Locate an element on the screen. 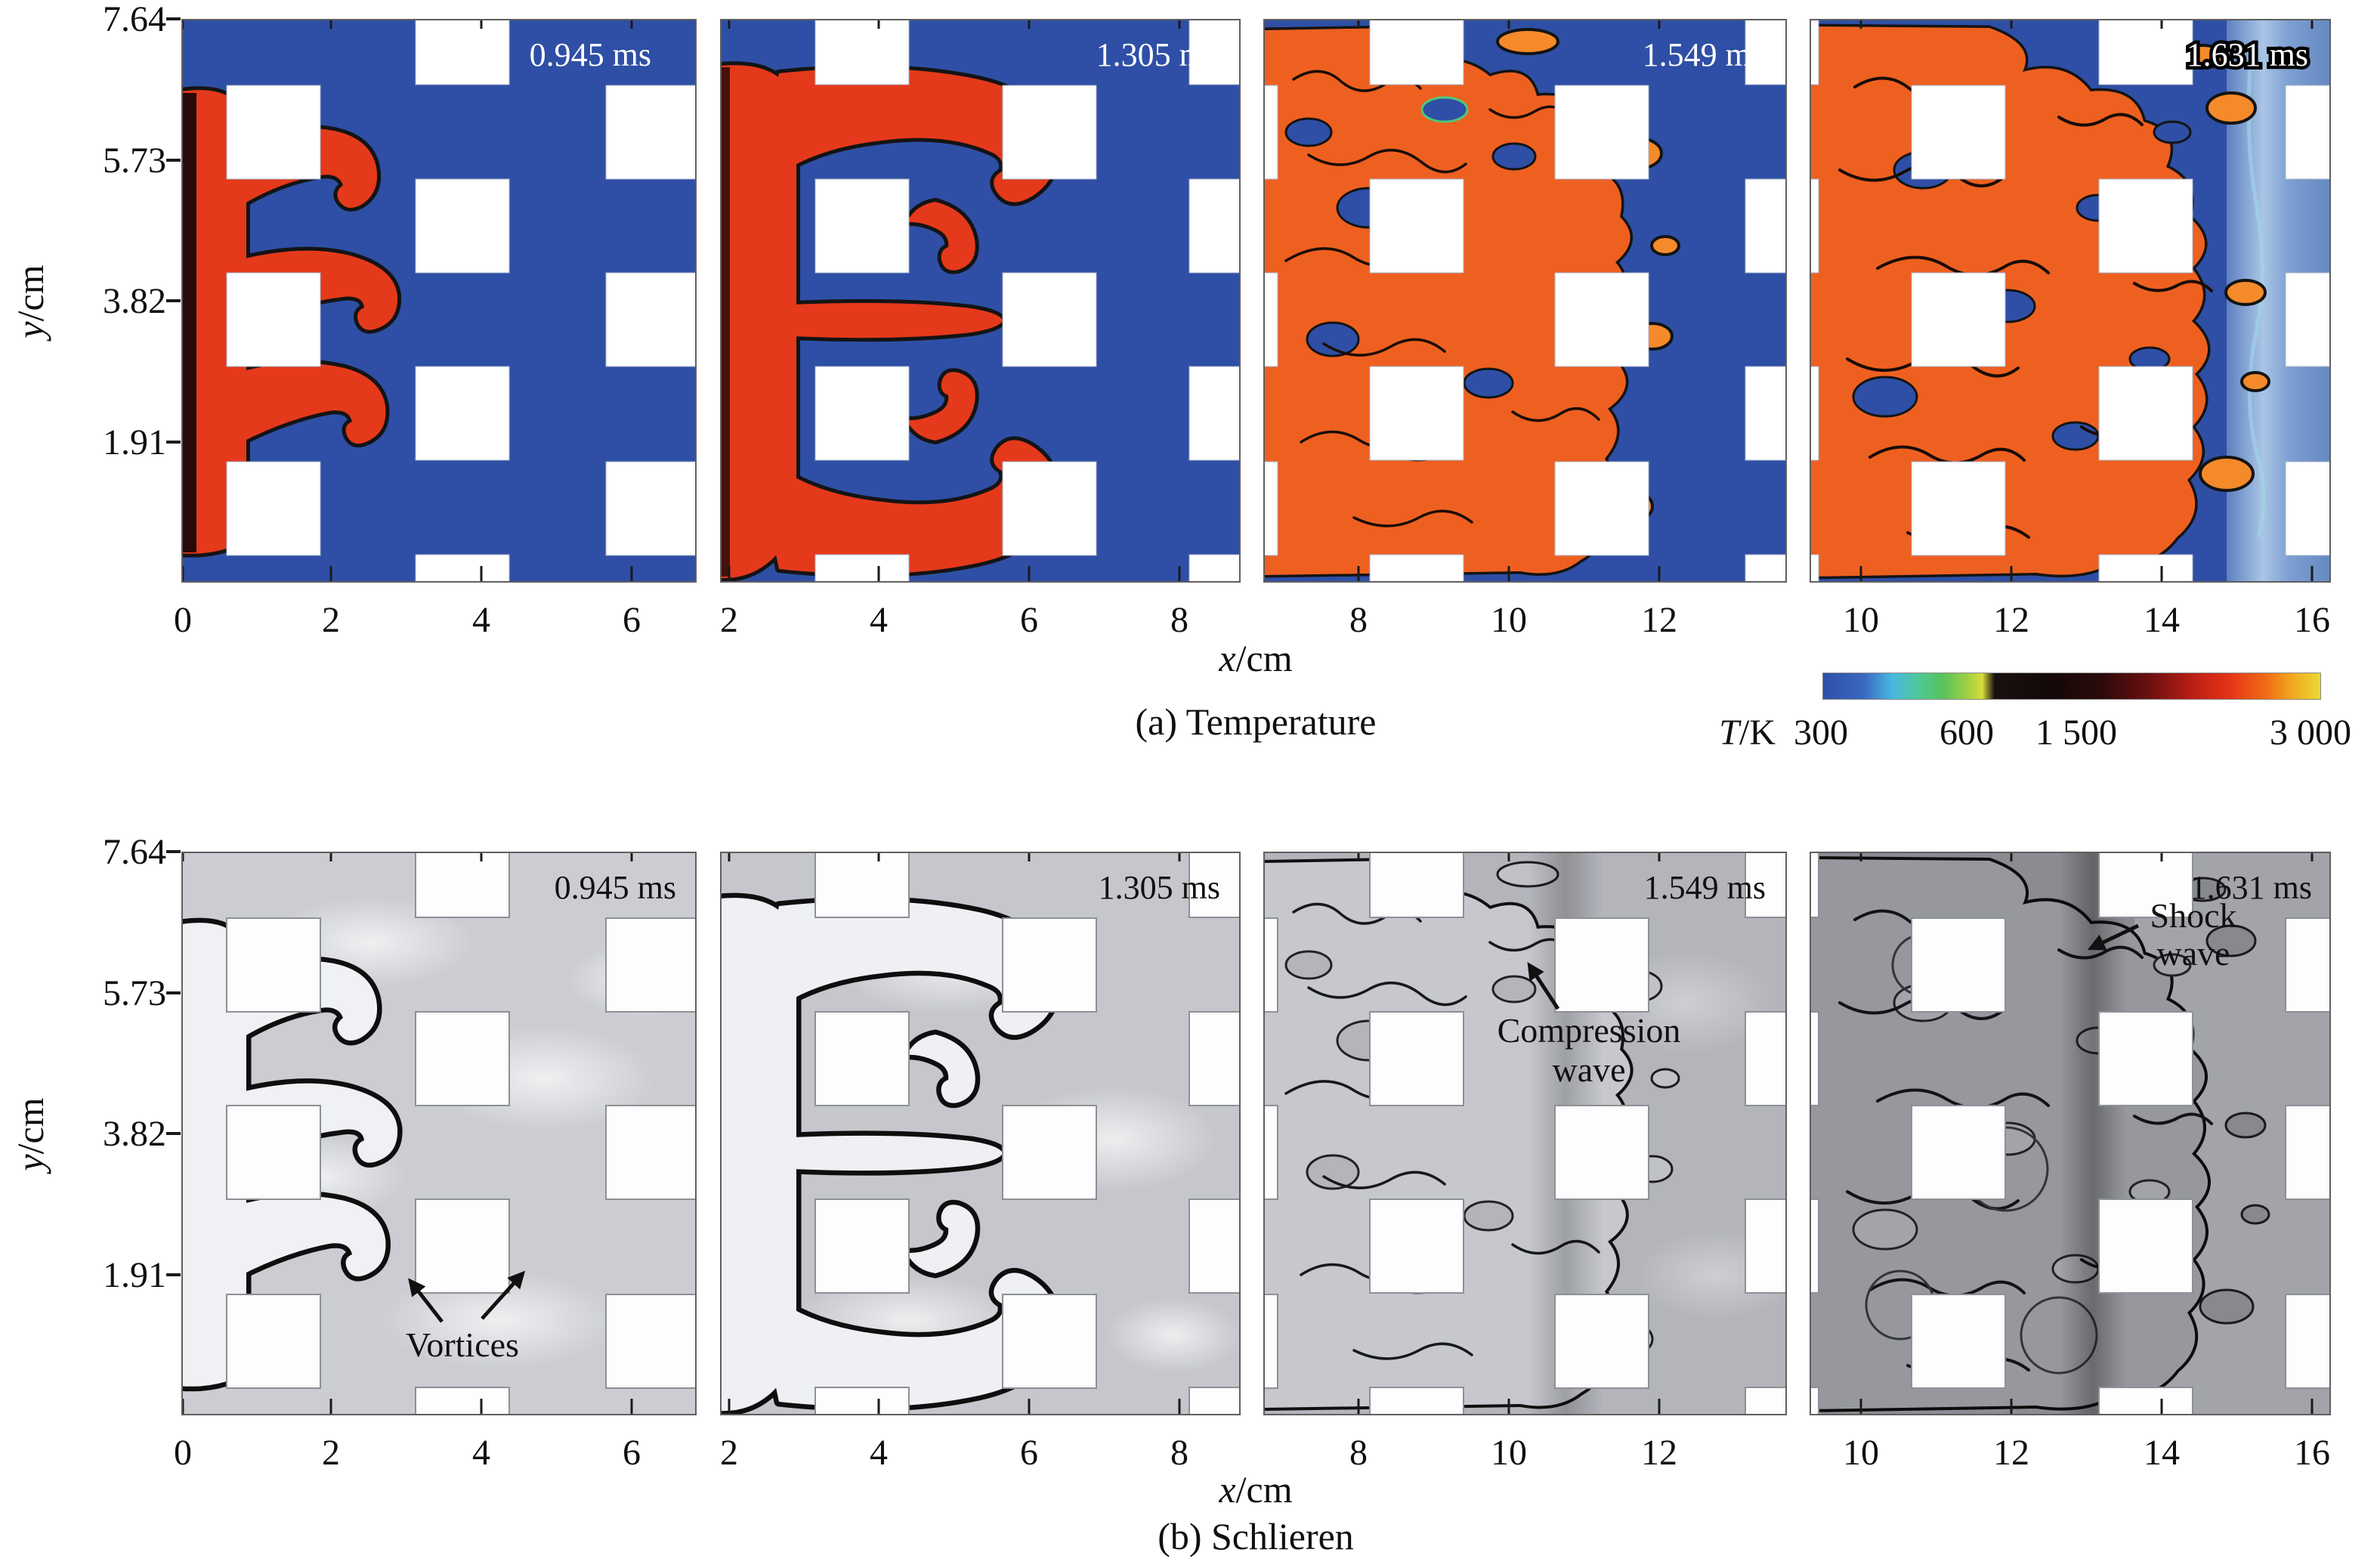  timestamp: 1.631 ms is located at coordinates (2247, 54).